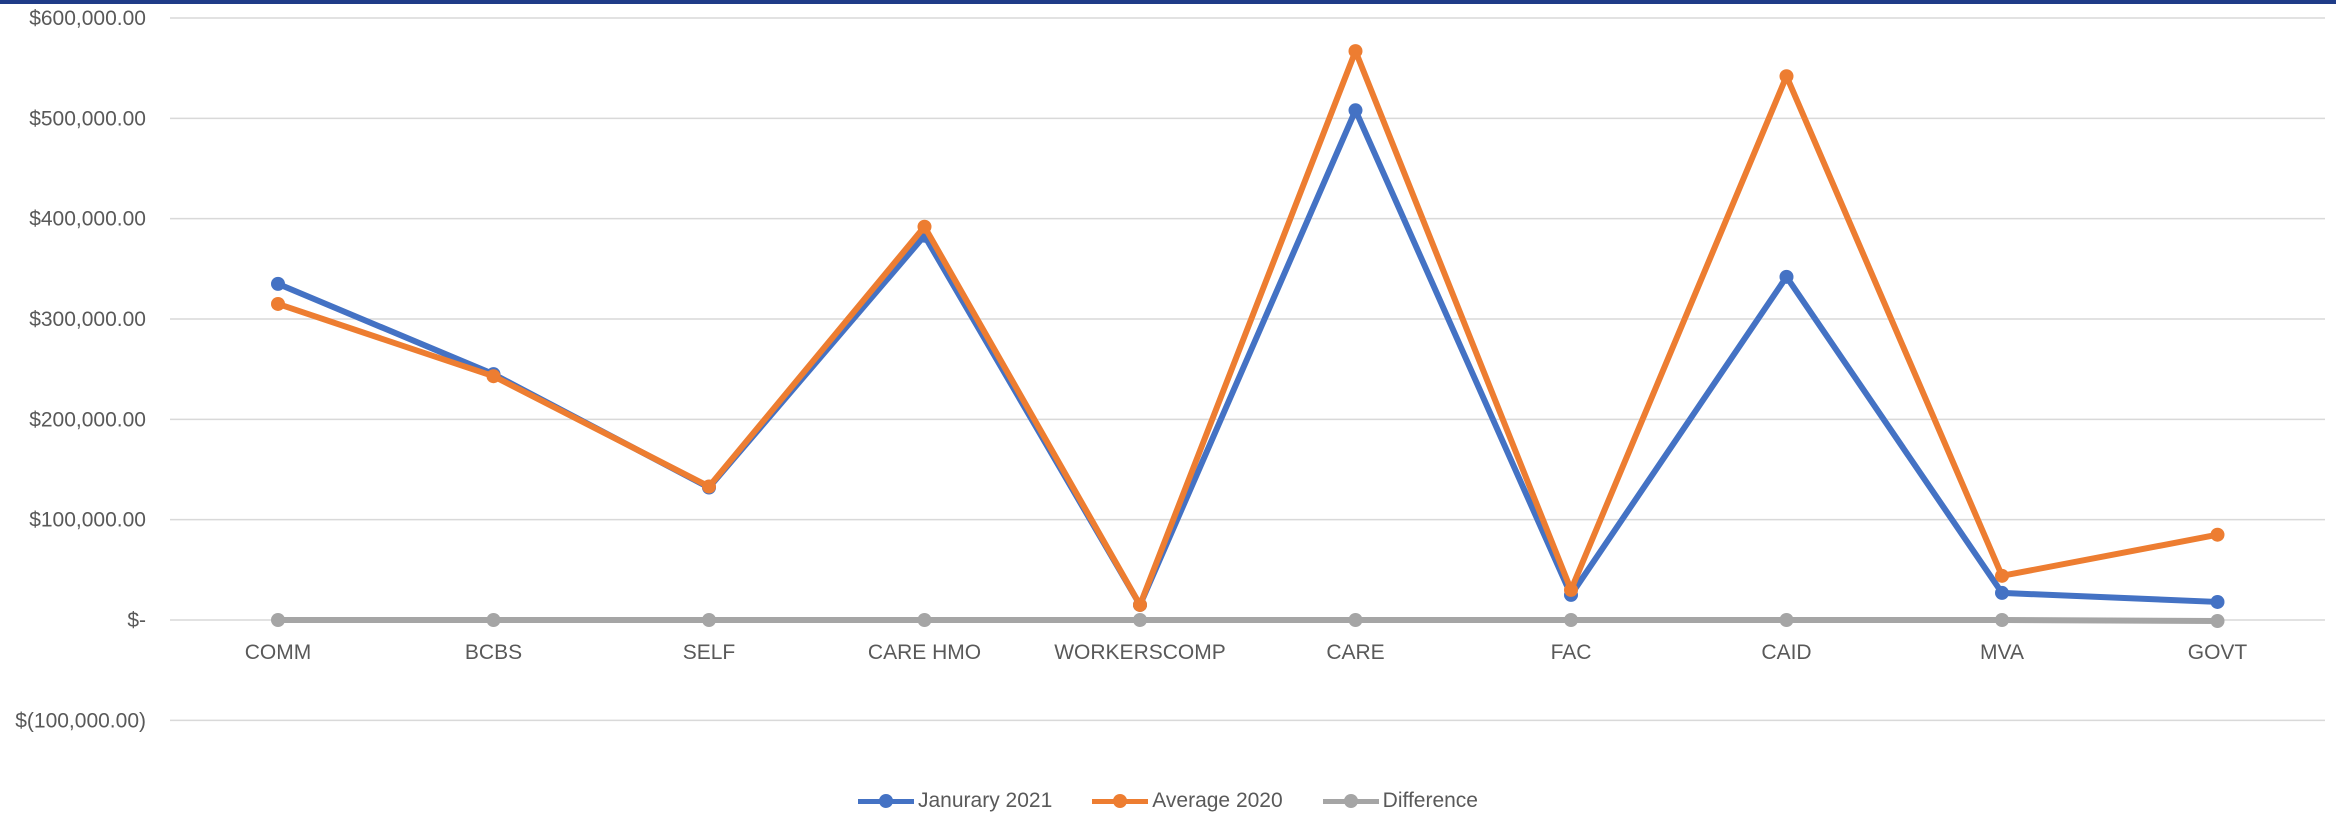  I want to click on x-tick-label: GOVT, so click(2218, 652).